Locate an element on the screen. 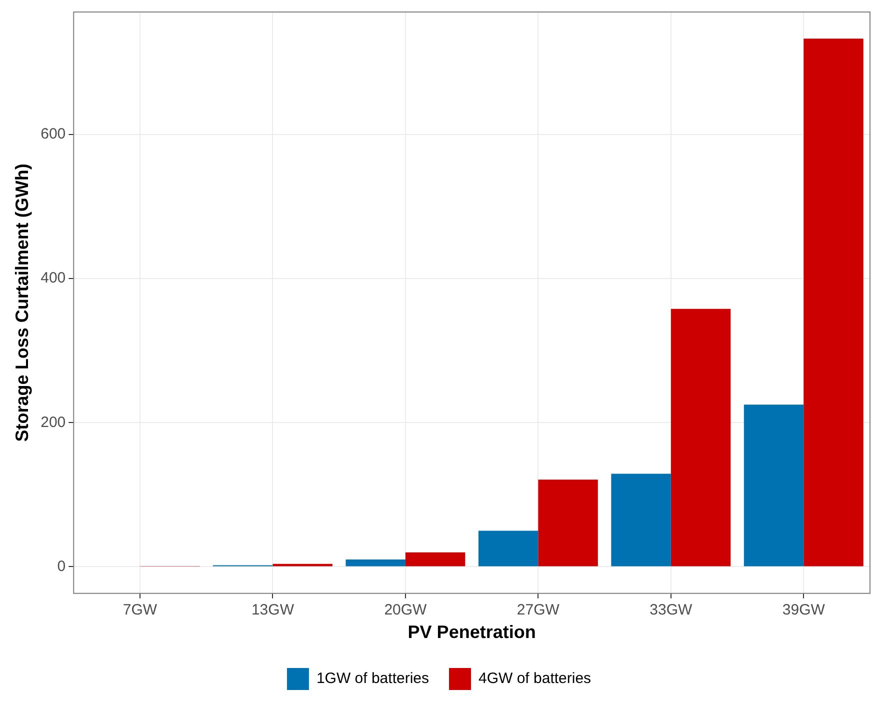 The width and height of the screenshot is (878, 708). x-tick-label: 27GW is located at coordinates (538, 610).